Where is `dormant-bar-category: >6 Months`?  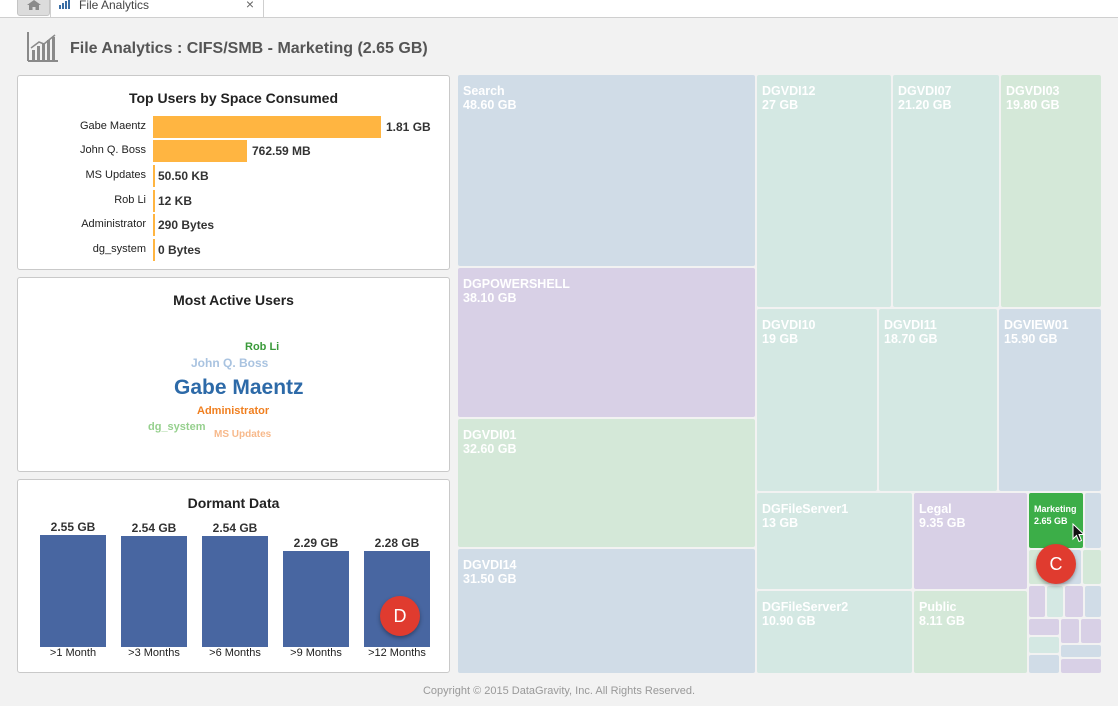 dormant-bar-category: >6 Months is located at coordinates (235, 653).